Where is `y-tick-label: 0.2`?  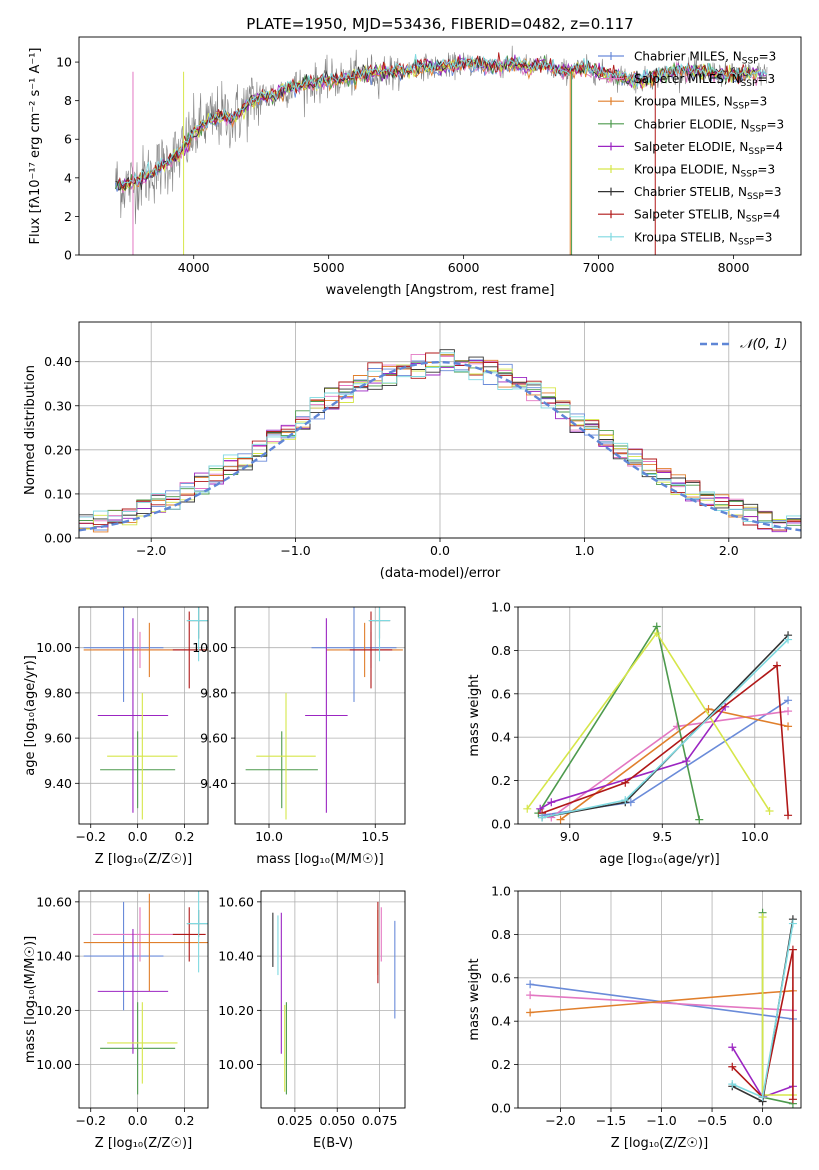
y-tick-label: 0.2 is located at coordinates (501, 1064).